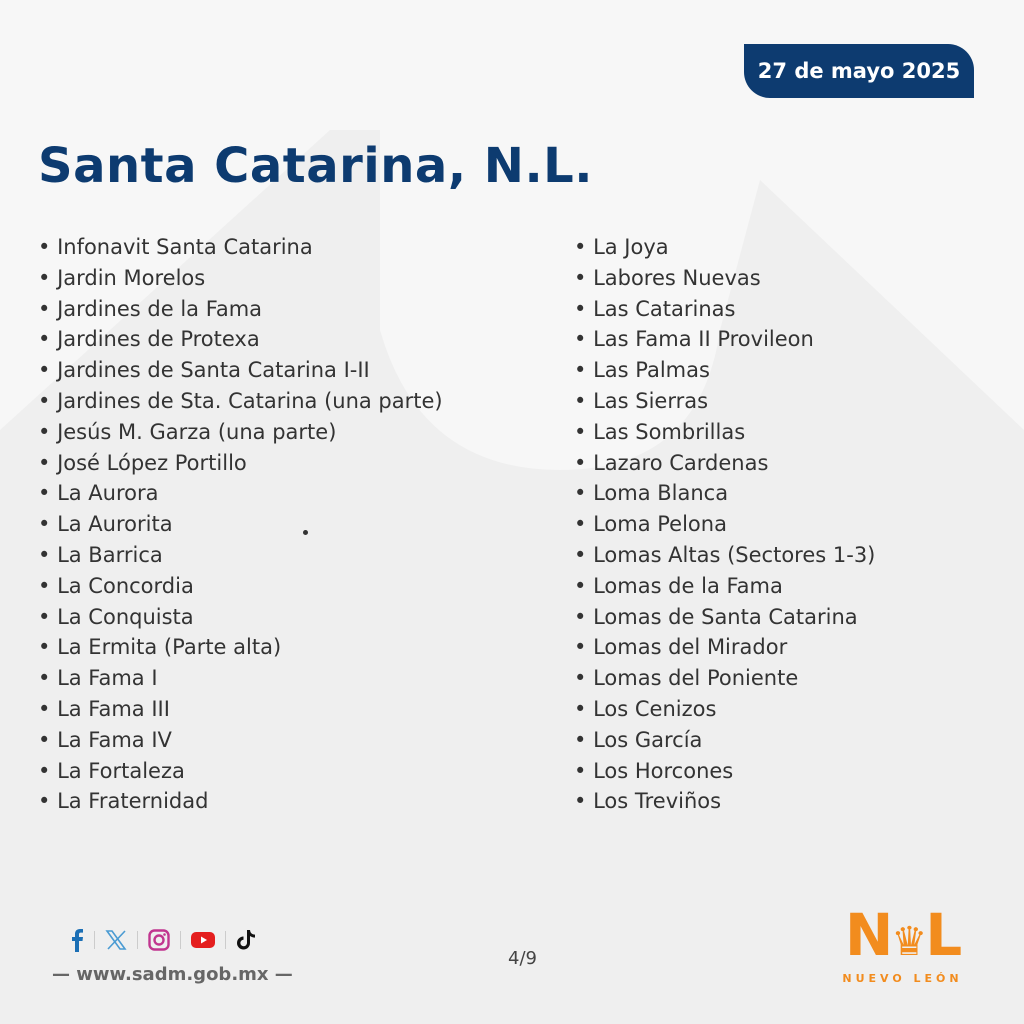  What do you see at coordinates (859, 71) in the screenshot?
I see `date-badge: 27 de mayo 2025` at bounding box center [859, 71].